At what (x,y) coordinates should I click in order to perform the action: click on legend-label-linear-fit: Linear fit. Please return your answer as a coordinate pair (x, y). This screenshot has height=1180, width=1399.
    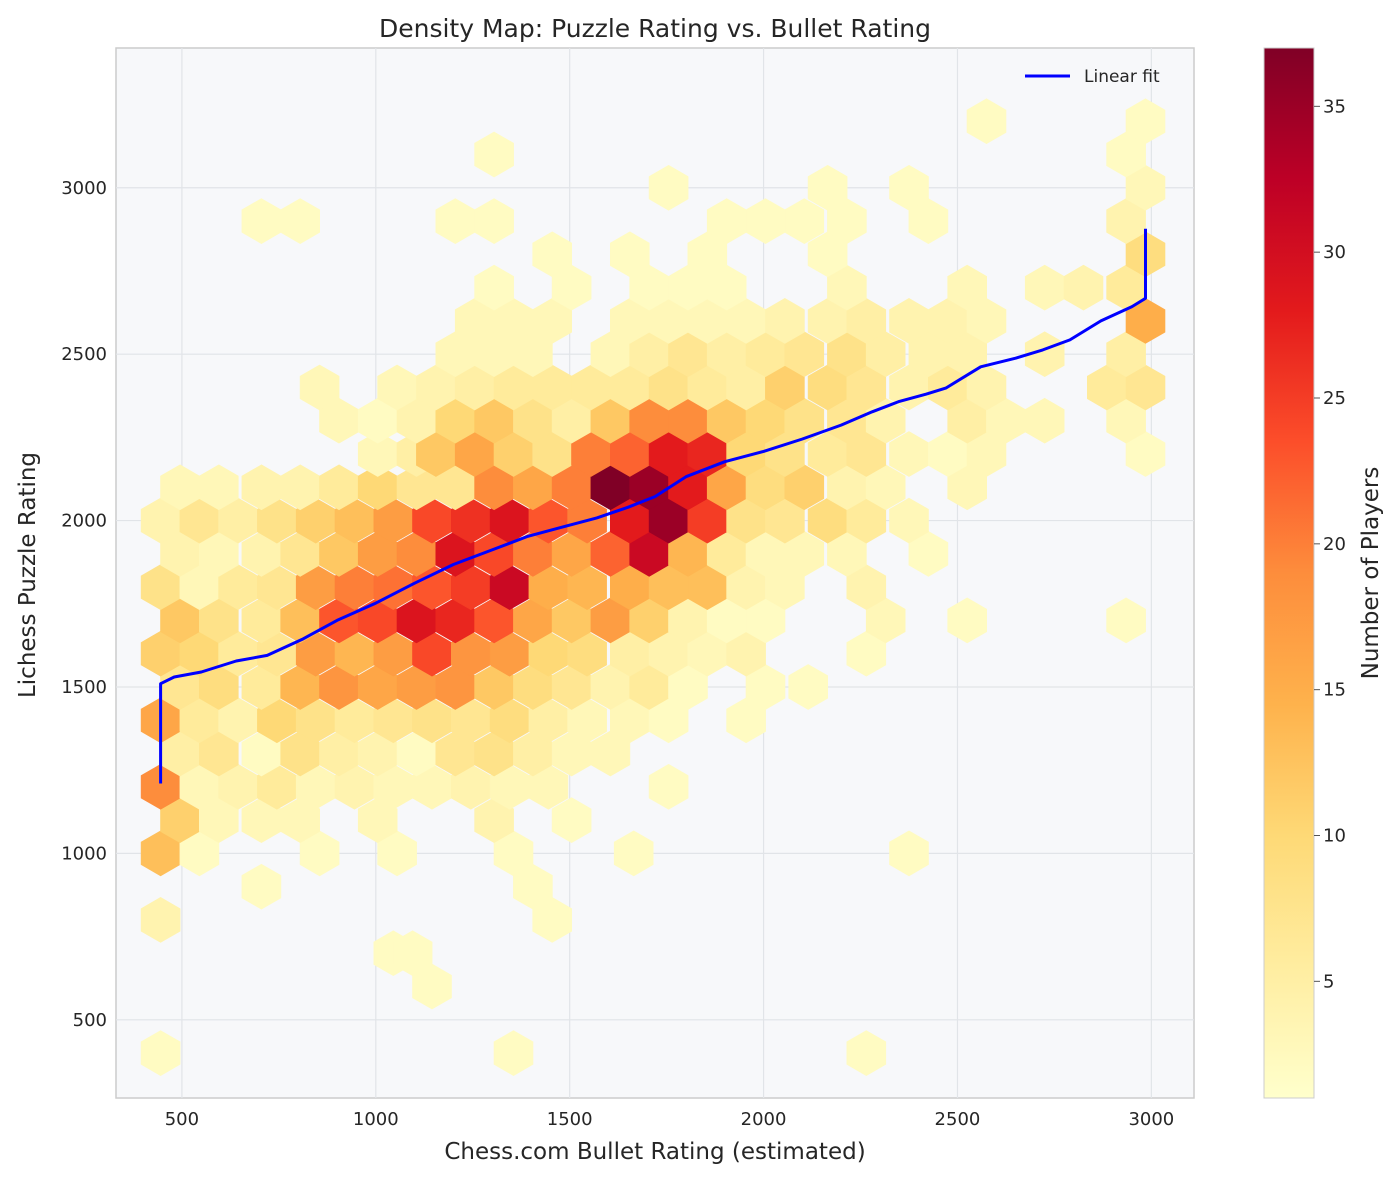
    Looking at the image, I should click on (1122, 77).